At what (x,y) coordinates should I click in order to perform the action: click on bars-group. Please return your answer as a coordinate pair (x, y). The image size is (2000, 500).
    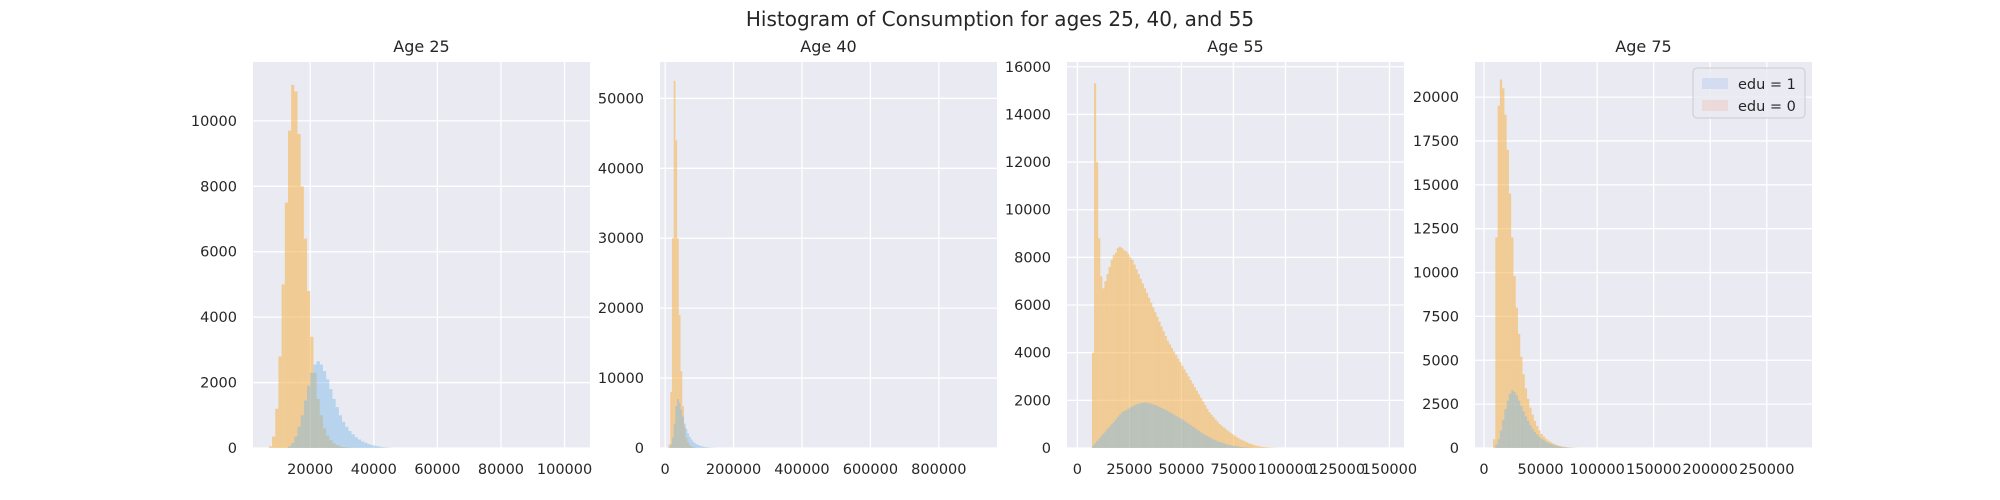
    Looking at the image, I should click on (1536, 263).